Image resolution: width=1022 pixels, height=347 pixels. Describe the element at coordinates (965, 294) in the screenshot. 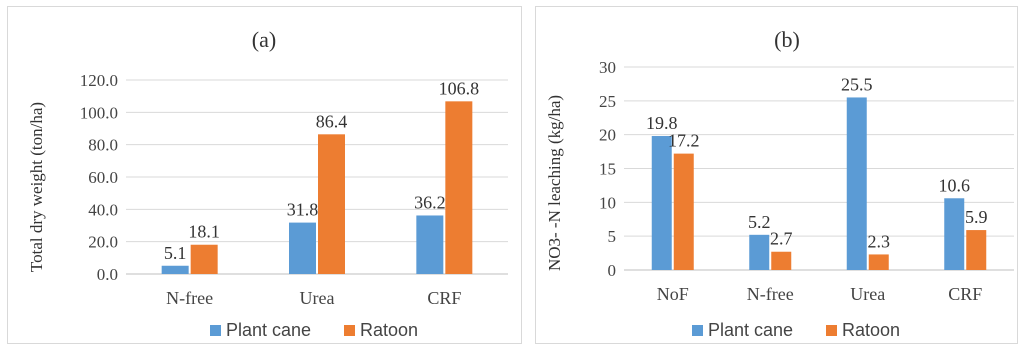

I see `b-x-tick-label: CRF` at that location.